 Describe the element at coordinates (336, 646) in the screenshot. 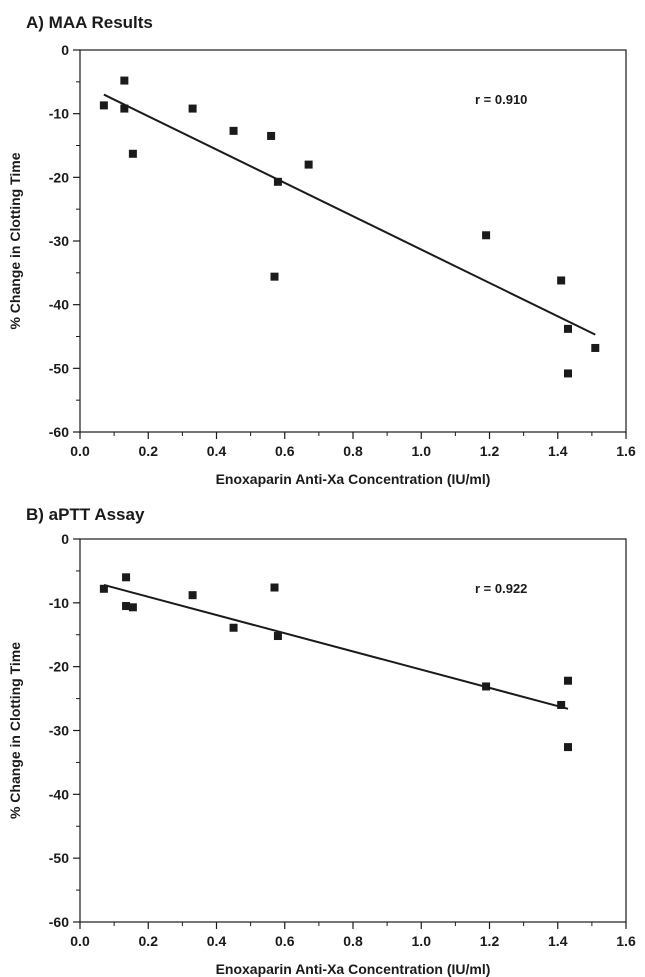

I see `regression-line` at that location.